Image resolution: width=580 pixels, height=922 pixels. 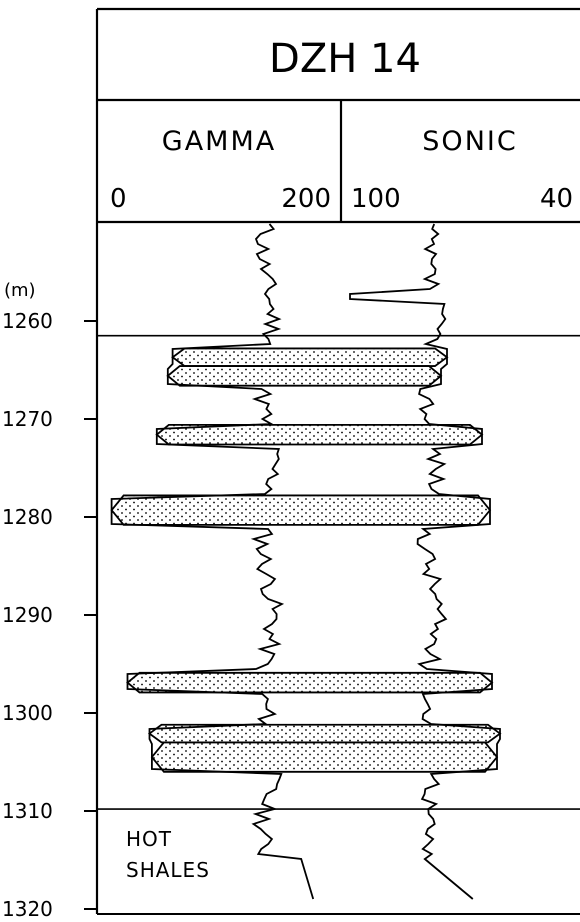 I want to click on gamma-scale-max: 200, so click(x=306, y=199).